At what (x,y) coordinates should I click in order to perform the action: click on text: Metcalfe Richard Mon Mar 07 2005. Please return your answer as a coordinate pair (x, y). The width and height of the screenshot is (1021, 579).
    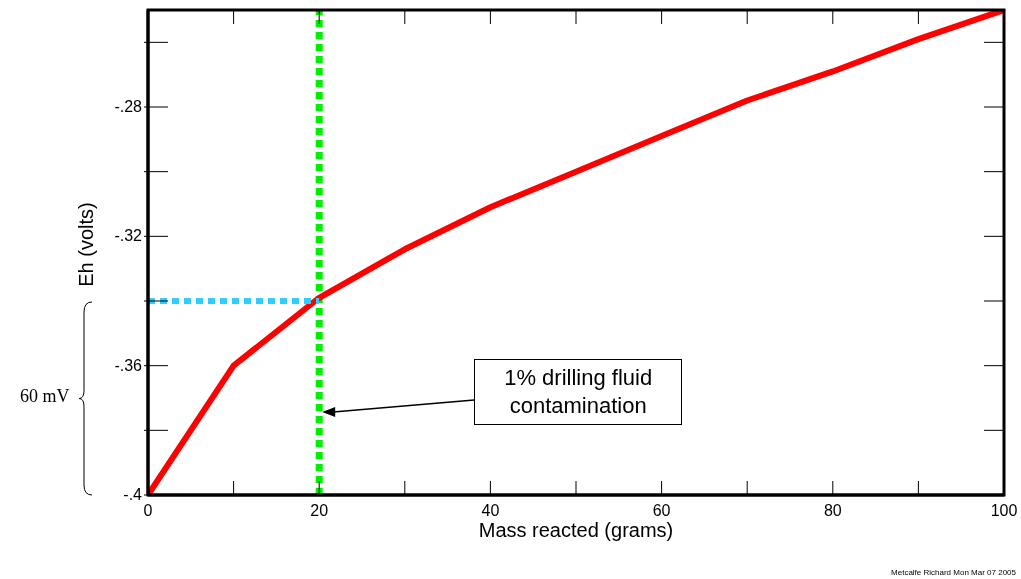
    Looking at the image, I should click on (953, 572).